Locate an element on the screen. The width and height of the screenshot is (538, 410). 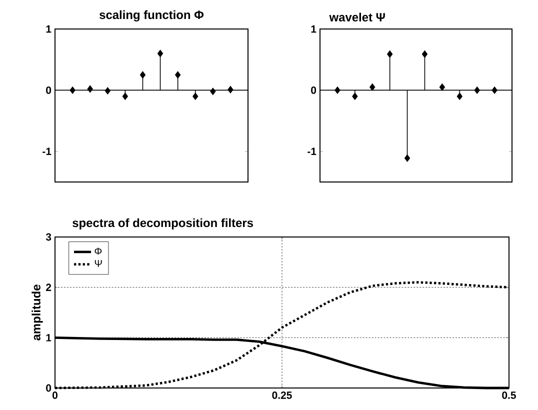
legend-label: Φ is located at coordinates (98, 251).